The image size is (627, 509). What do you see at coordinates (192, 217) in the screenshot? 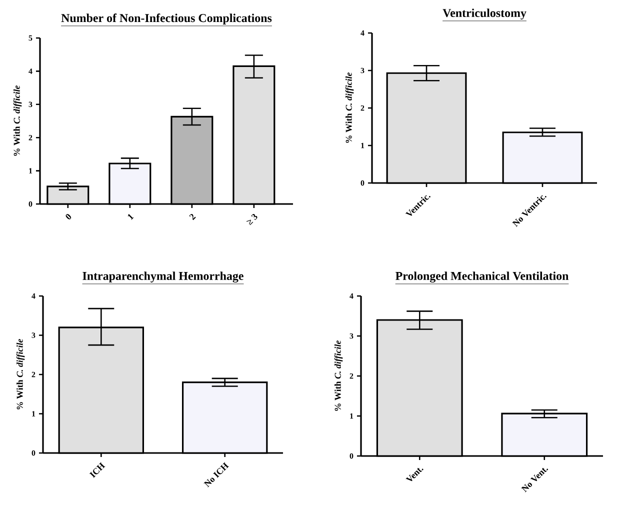
I see `x-tick-label: 2` at bounding box center [192, 217].